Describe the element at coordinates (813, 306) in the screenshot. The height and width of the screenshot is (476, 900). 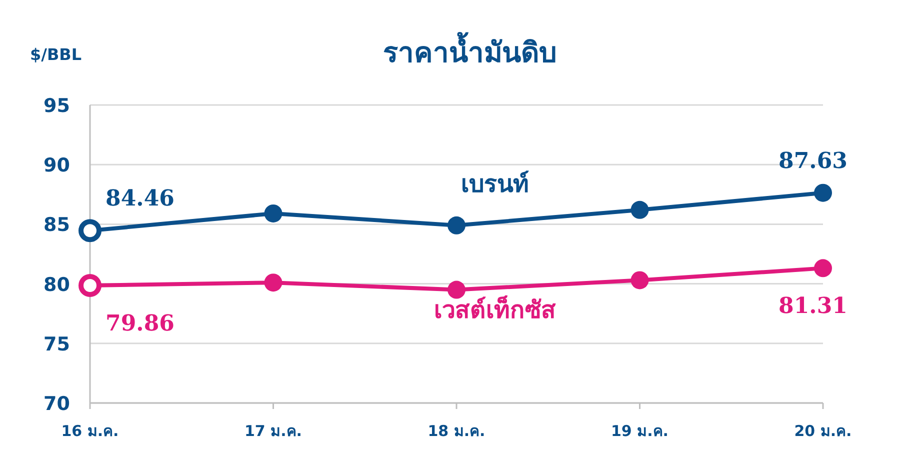
I see `data-label: 81.31` at that location.